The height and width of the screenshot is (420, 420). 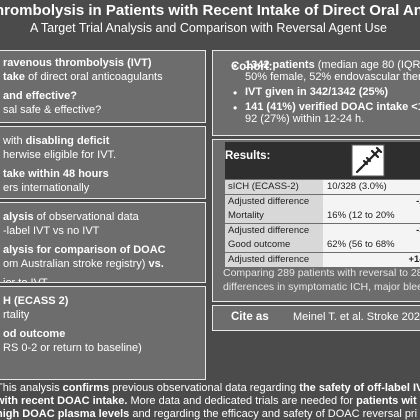 I want to click on text-run: alysis, so click(x=18, y=217).